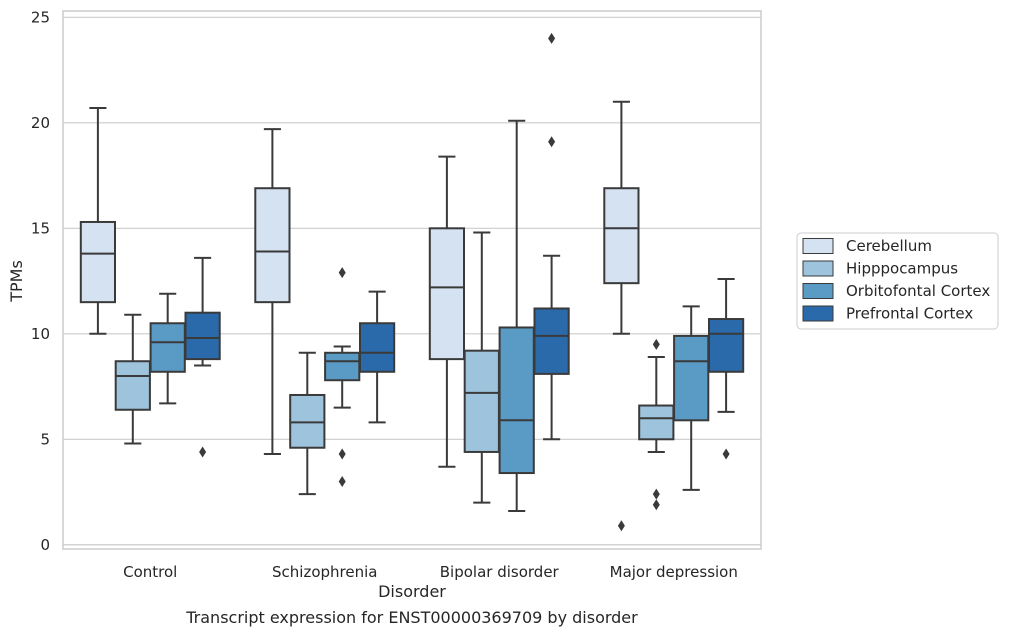  What do you see at coordinates (16, 281) in the screenshot?
I see `y-axis-label: TPMs` at bounding box center [16, 281].